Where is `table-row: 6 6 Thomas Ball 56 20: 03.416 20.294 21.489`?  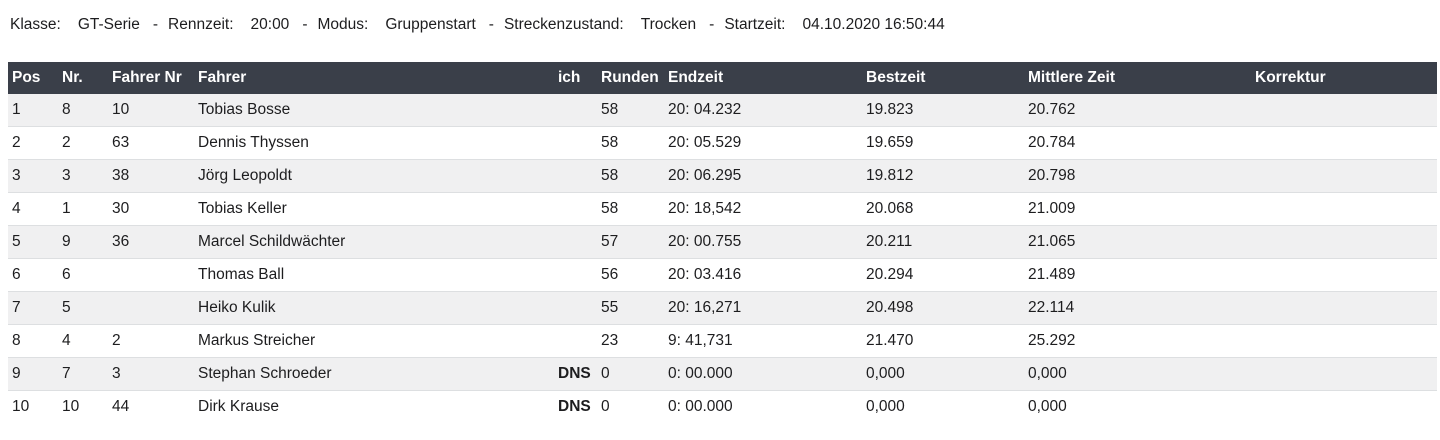
table-row: 6 6 Thomas Ball 56 20: 03.416 20.294 21.489 is located at coordinates (722, 275).